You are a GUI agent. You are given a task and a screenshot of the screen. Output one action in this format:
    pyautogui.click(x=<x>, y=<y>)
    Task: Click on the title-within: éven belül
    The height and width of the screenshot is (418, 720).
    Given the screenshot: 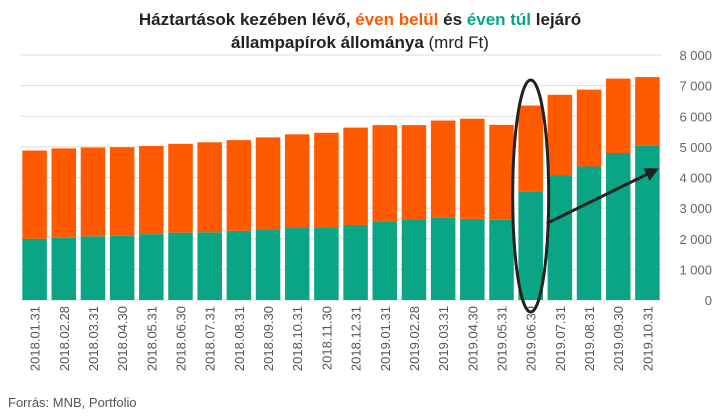 What is the action you would take?
    pyautogui.click(x=397, y=19)
    